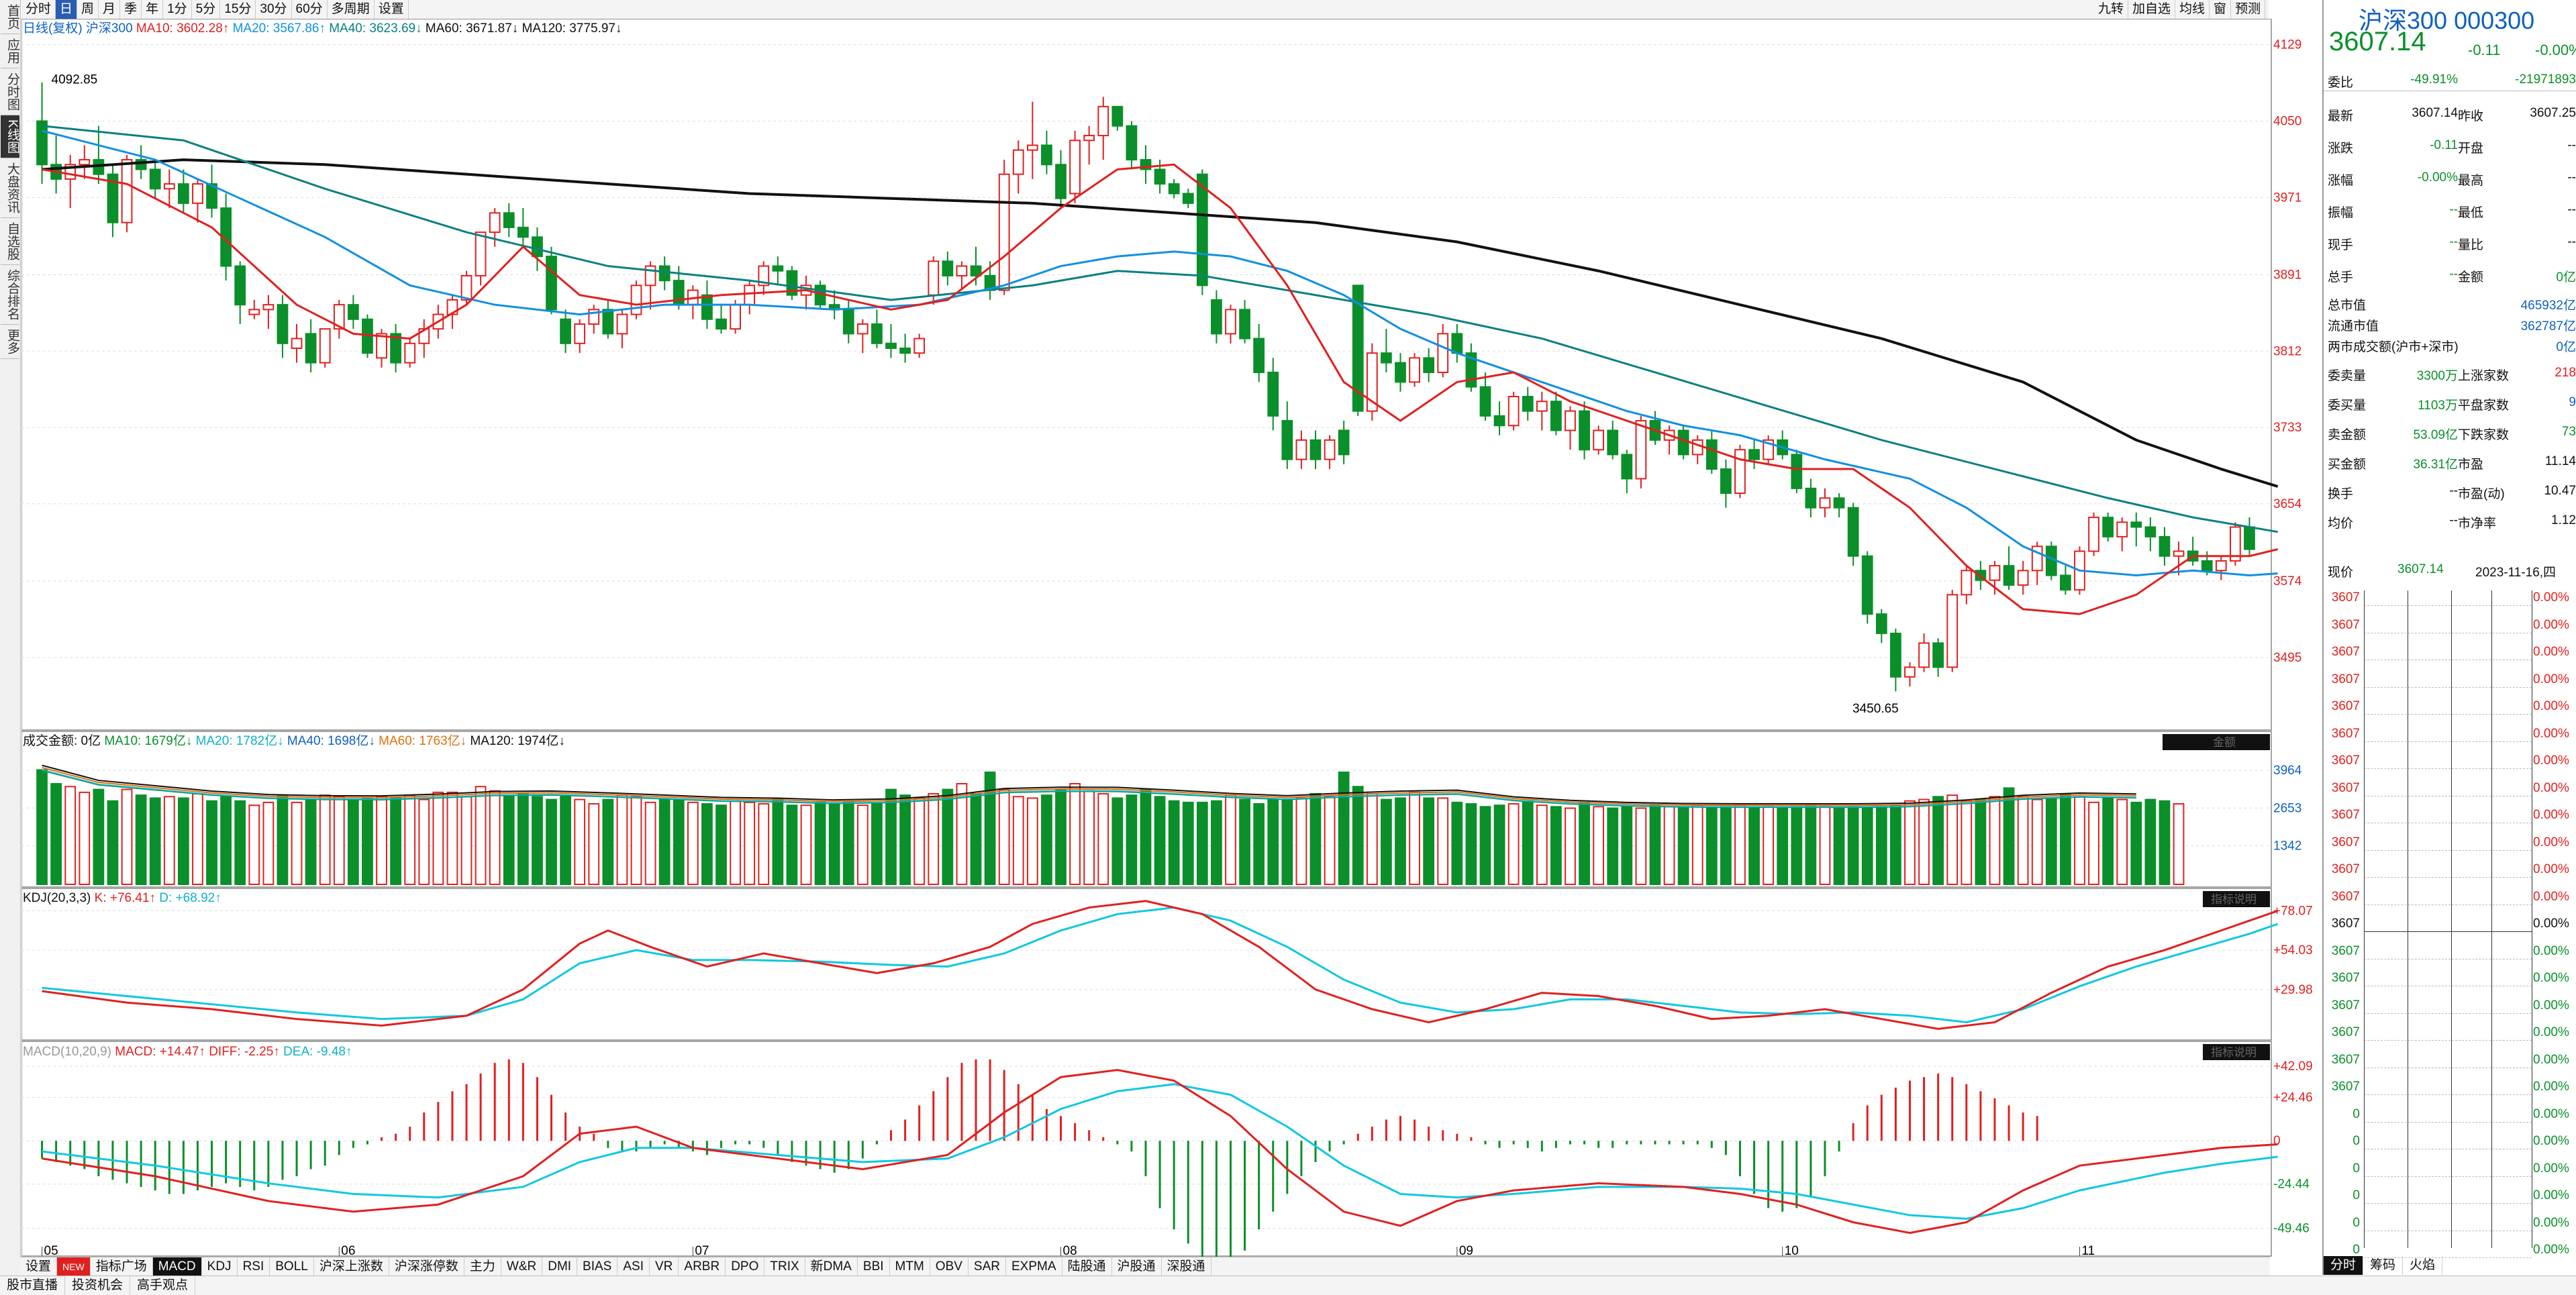 The height and width of the screenshot is (1295, 2576). I want to click on indicator-tab-24: 沪股通, so click(1137, 1266).